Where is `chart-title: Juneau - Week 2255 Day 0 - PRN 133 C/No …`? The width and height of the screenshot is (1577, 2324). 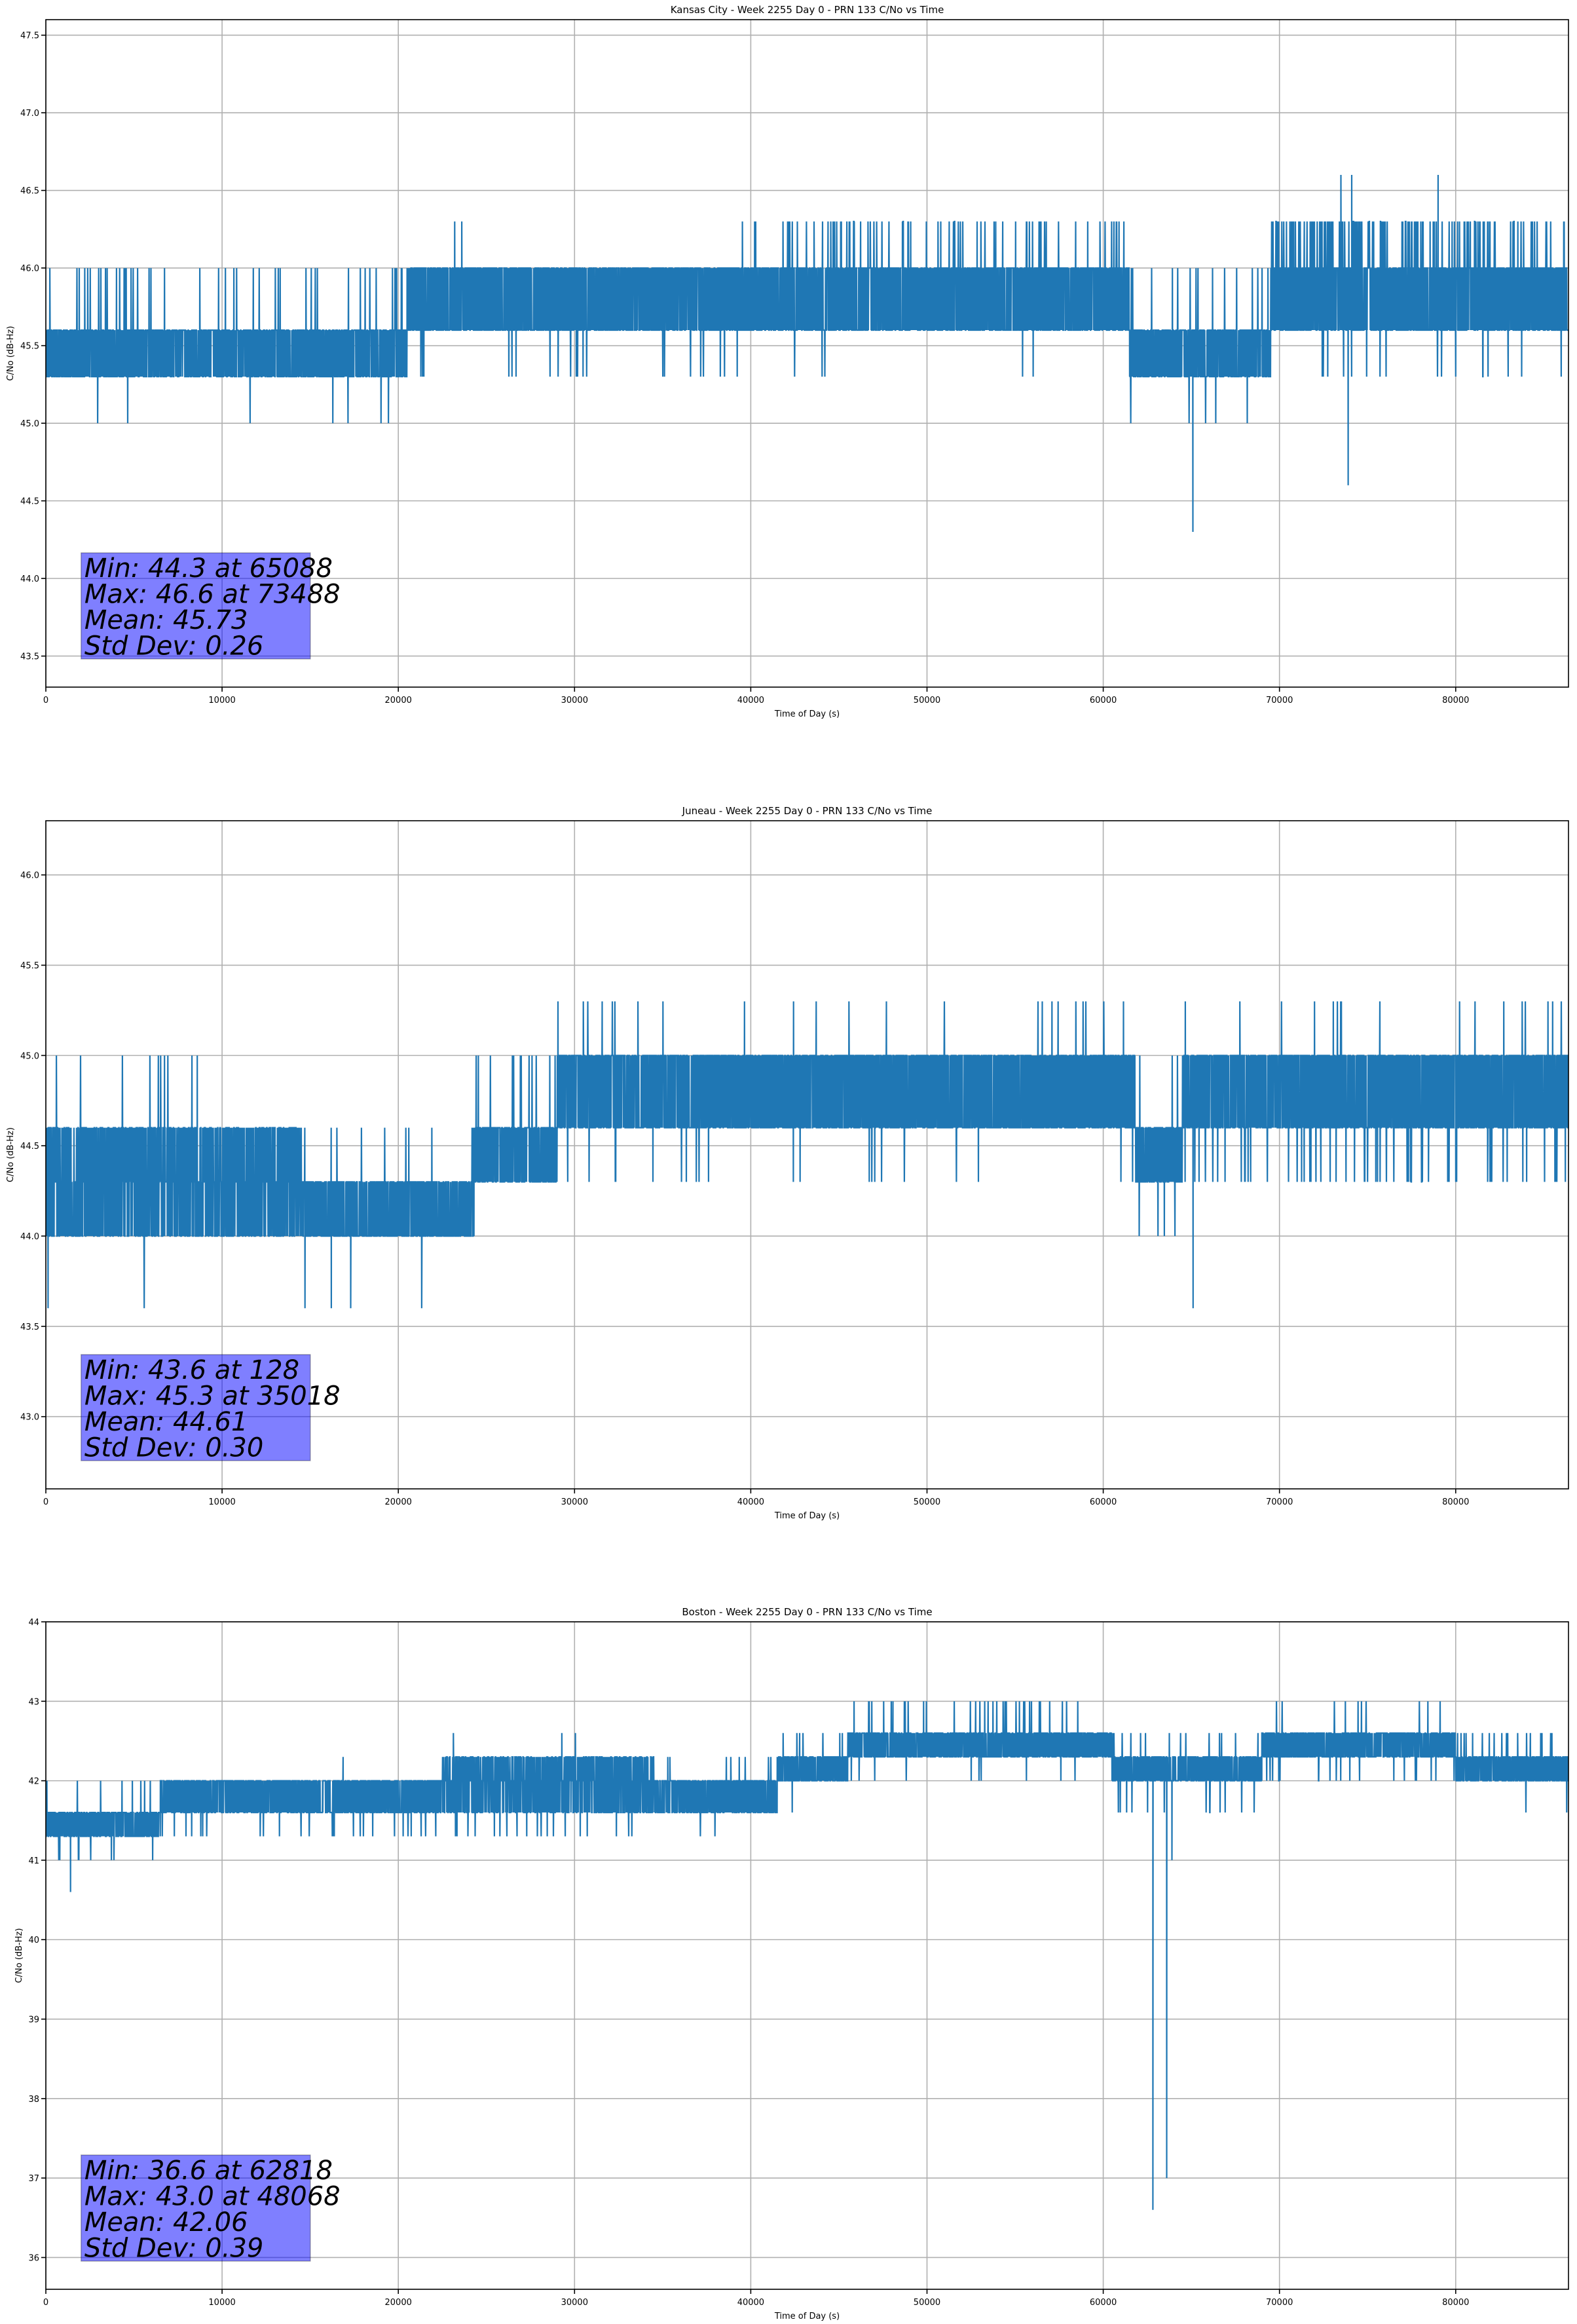
chart-title: Juneau - Week 2255 Day 0 - PRN 133 C/No … is located at coordinates (807, 811).